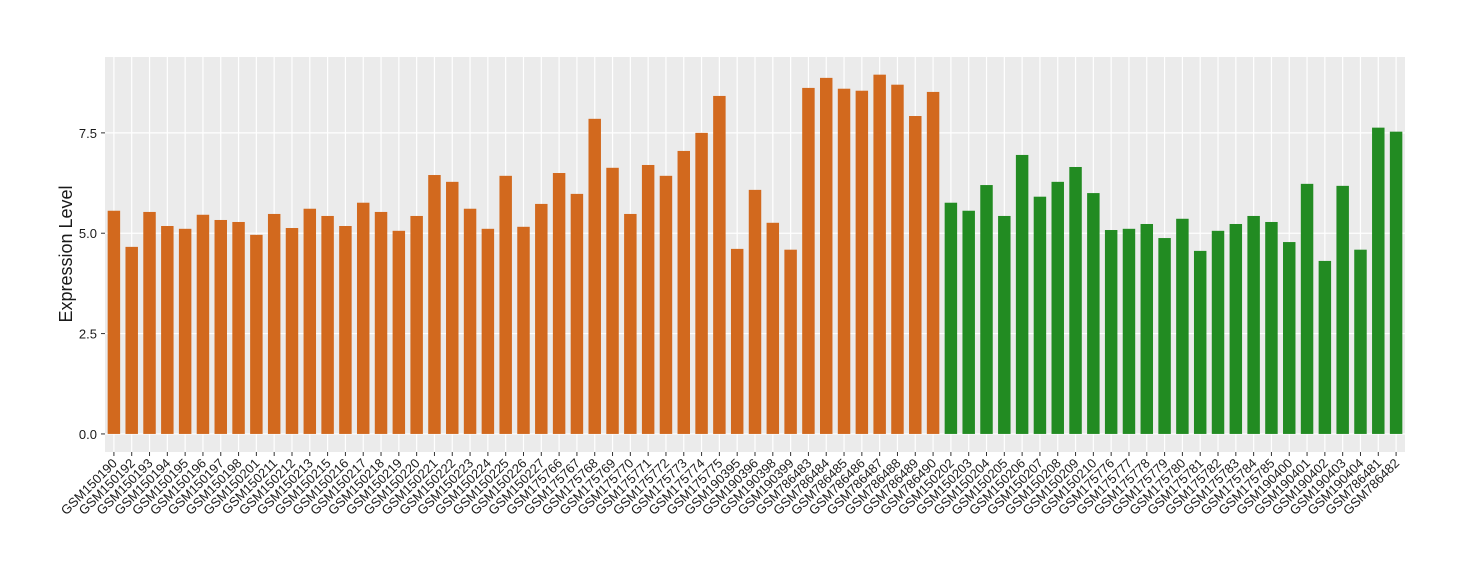 The height and width of the screenshot is (580, 1460). What do you see at coordinates (66, 253) in the screenshot?
I see `y-axis-label: Expression Level` at bounding box center [66, 253].